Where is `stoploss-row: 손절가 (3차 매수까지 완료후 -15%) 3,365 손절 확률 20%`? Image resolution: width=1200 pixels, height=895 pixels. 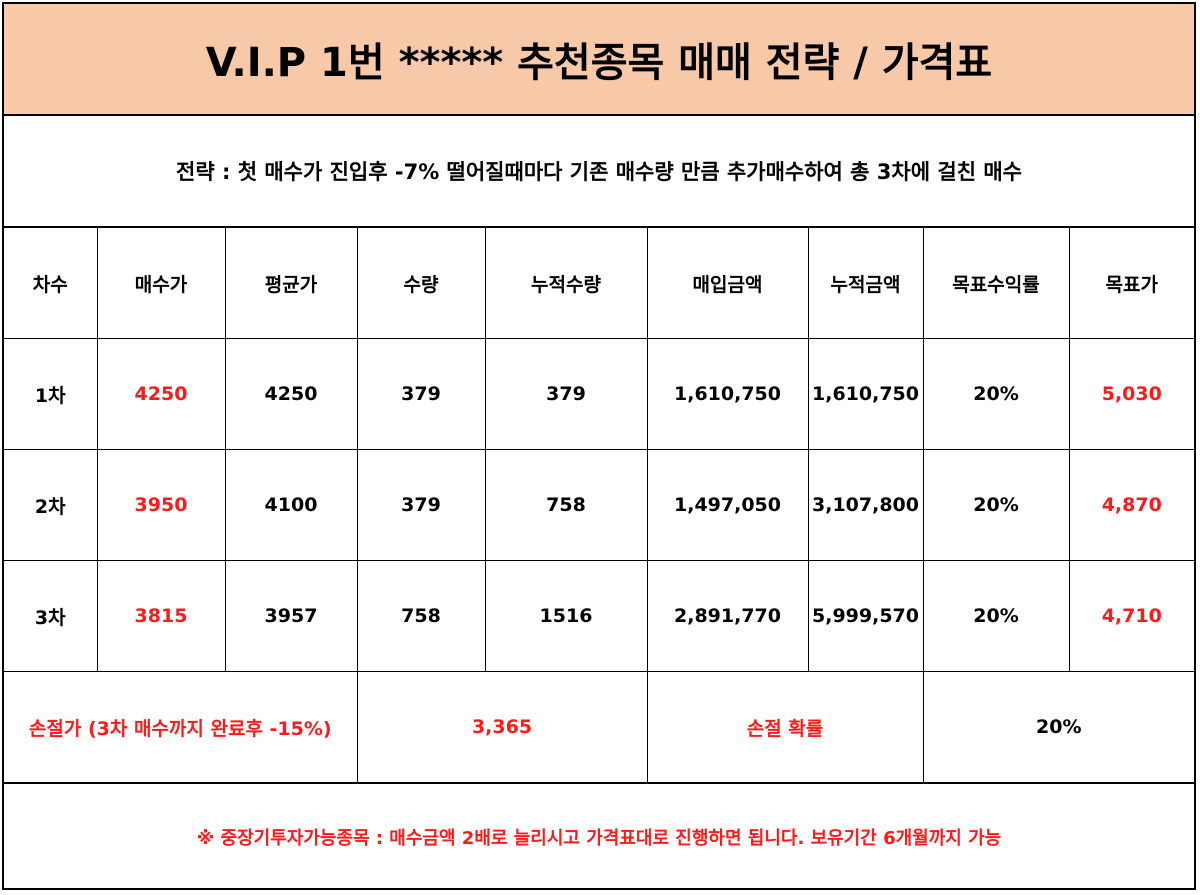 stoploss-row: 손절가 (3차 매수까지 완료후 -15%) 3,365 손절 확률 20% is located at coordinates (599, 727).